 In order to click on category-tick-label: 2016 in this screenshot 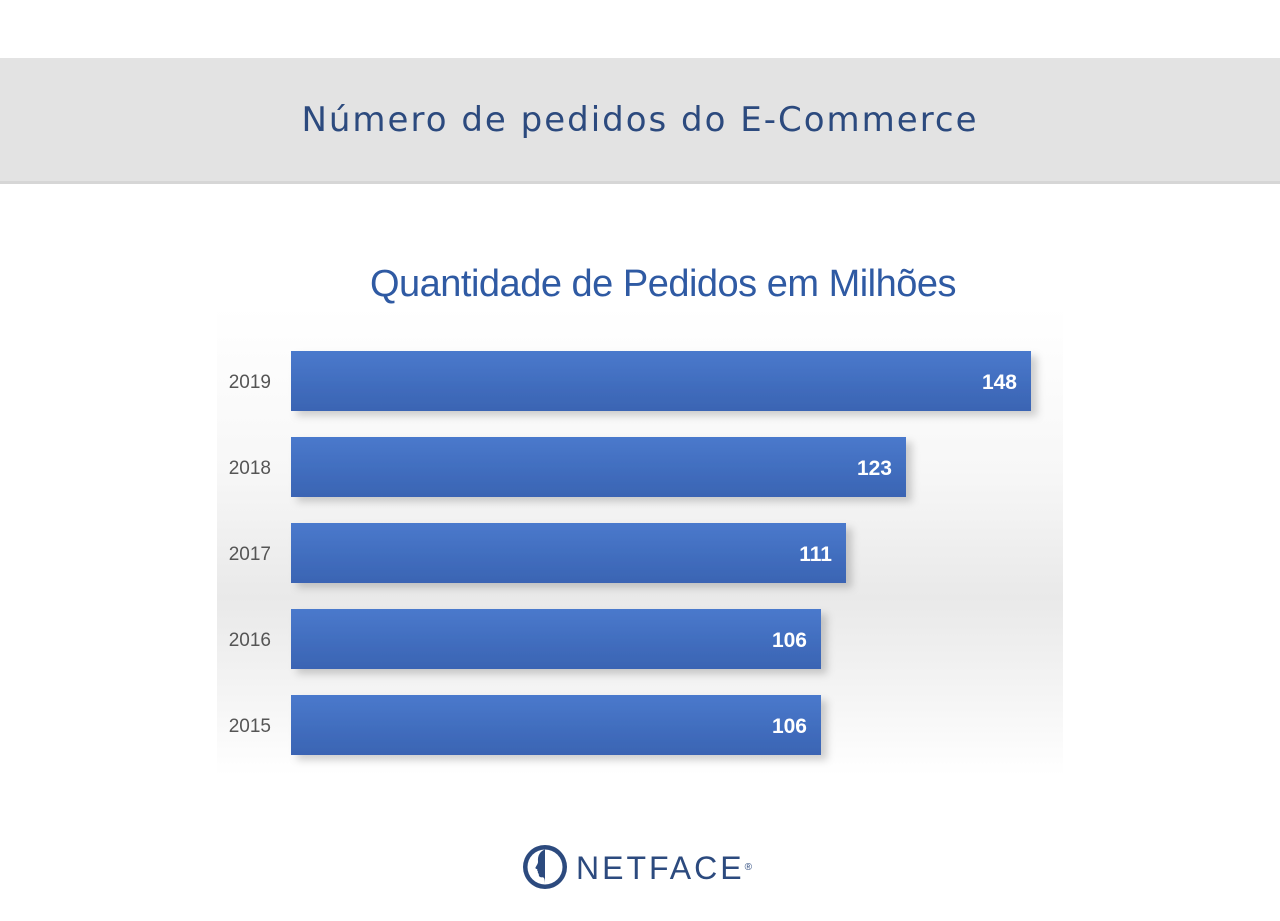, I will do `click(250, 640)`.